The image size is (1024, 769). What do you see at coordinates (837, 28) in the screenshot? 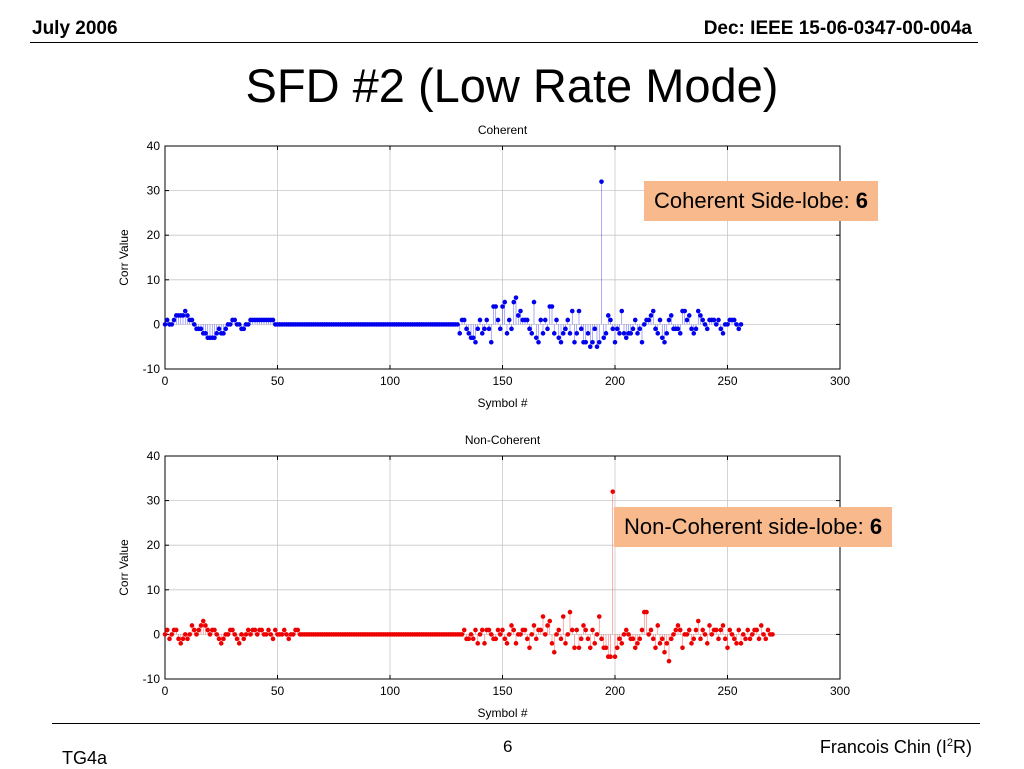
I see `header-doc-id: Dec: IEEE 15-06-0347-00-004a` at bounding box center [837, 28].